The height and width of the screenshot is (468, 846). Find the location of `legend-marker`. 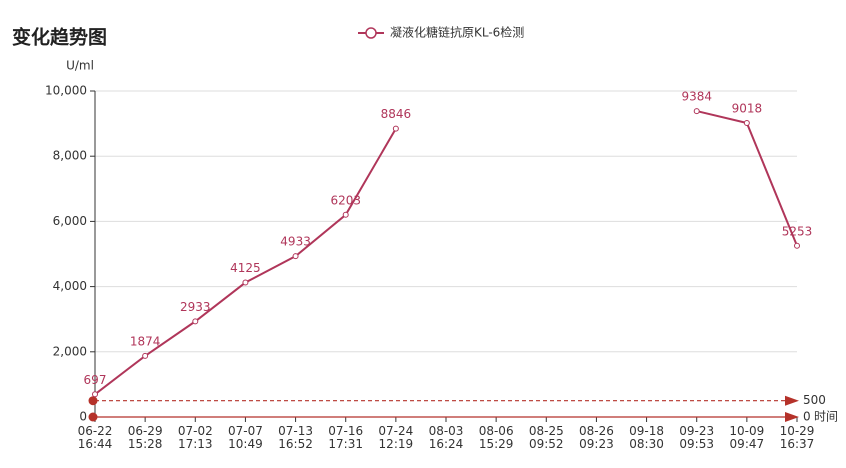

legend-marker is located at coordinates (371, 33).